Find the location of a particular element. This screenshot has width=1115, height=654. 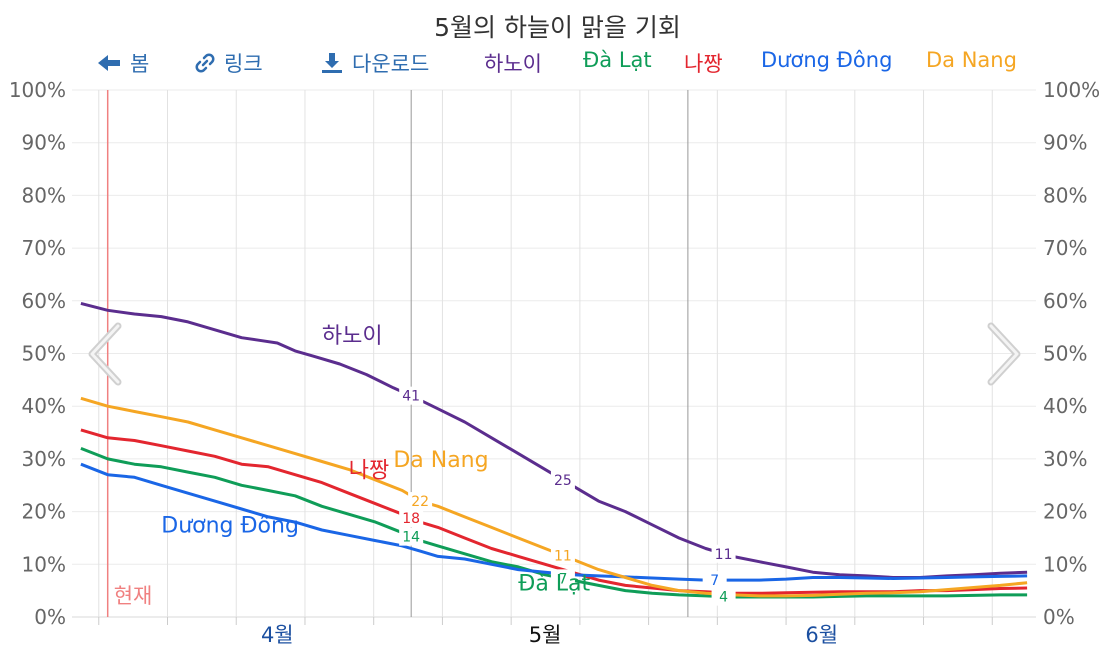

download-icon is located at coordinates (332, 63).